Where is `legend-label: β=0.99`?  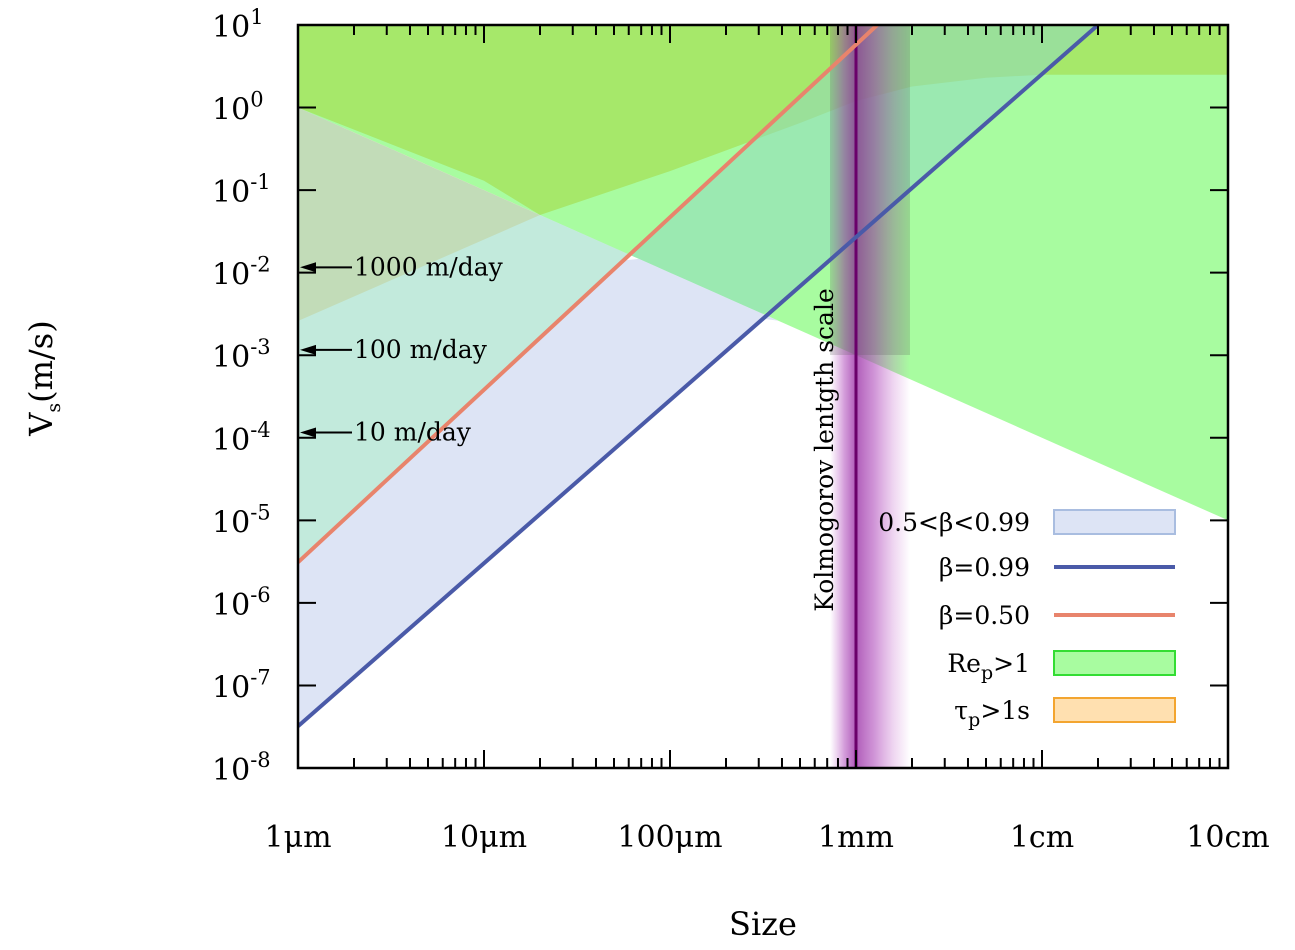
legend-label: β=0.99 is located at coordinates (984, 567).